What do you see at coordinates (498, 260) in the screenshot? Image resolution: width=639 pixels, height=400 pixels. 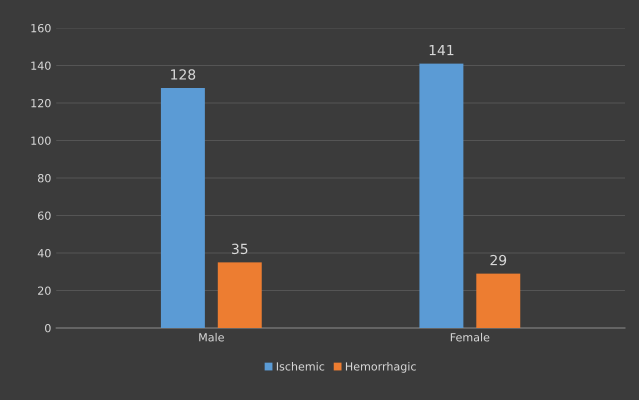 I see `data-label: 29` at bounding box center [498, 260].